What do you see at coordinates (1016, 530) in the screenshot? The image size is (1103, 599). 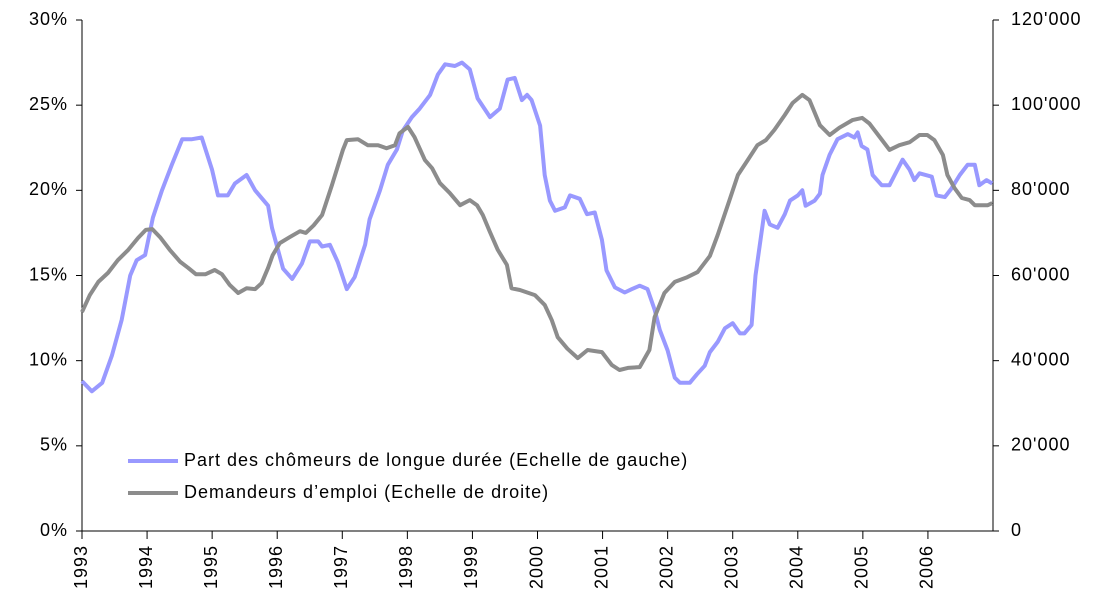 I see `y2-tick-label: 0` at bounding box center [1016, 530].